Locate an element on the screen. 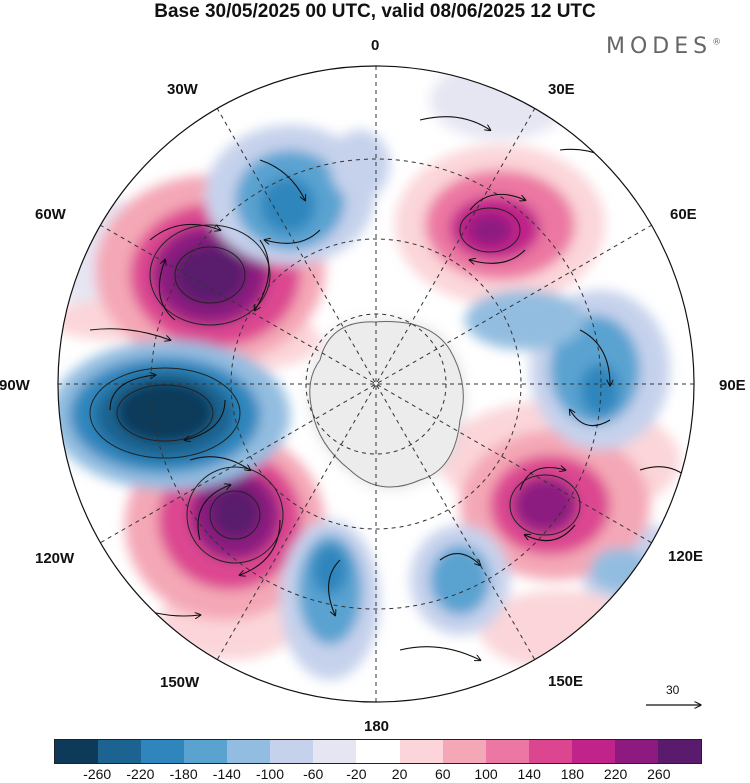 Image resolution: width=750 pixels, height=783 pixels. colorbar-tick-label: 220 is located at coordinates (615, 774).